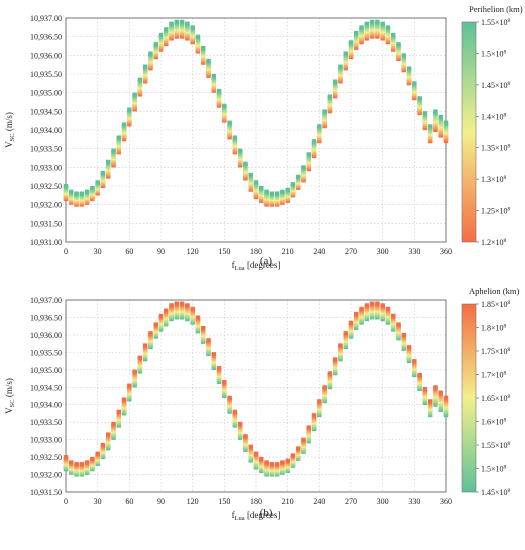  I want to click on colorbar-tick-label: 1.5×108, so click(494, 53).